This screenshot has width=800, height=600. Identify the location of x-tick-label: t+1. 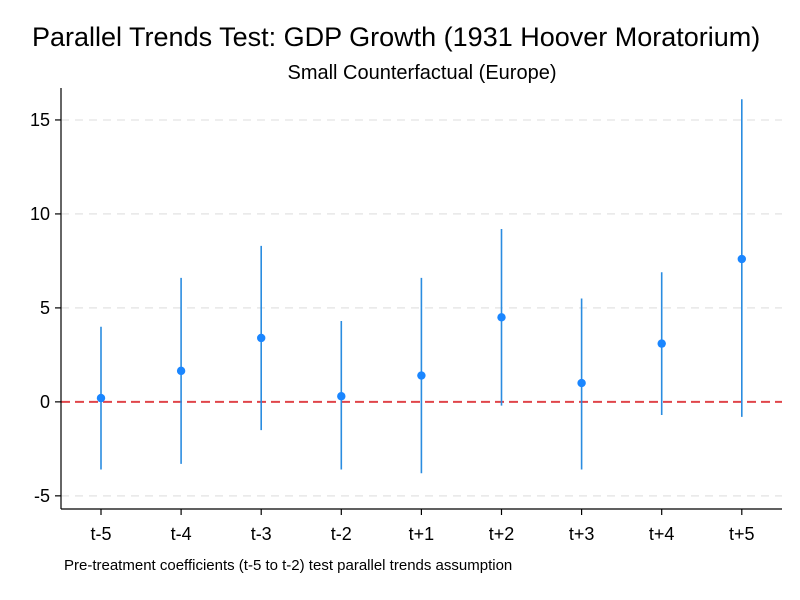
(422, 534).